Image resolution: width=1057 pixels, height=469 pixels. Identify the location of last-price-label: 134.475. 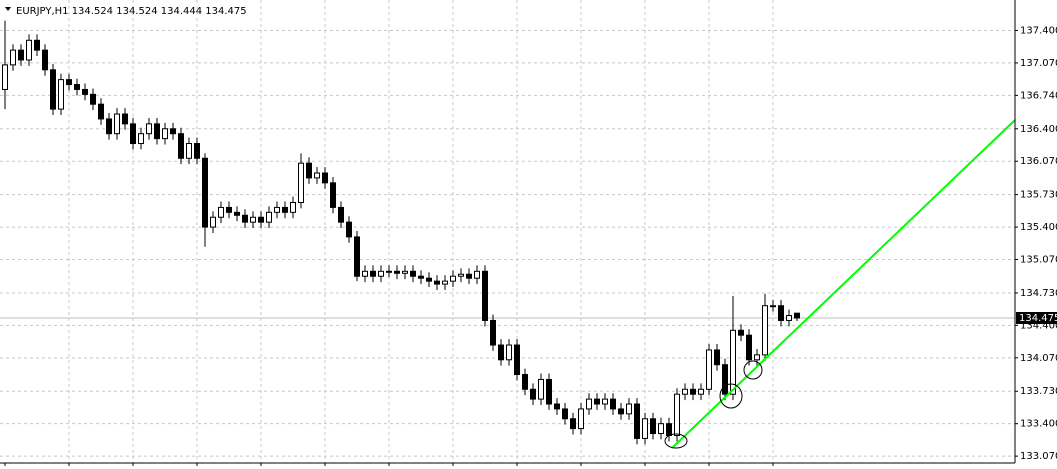
(1038, 318).